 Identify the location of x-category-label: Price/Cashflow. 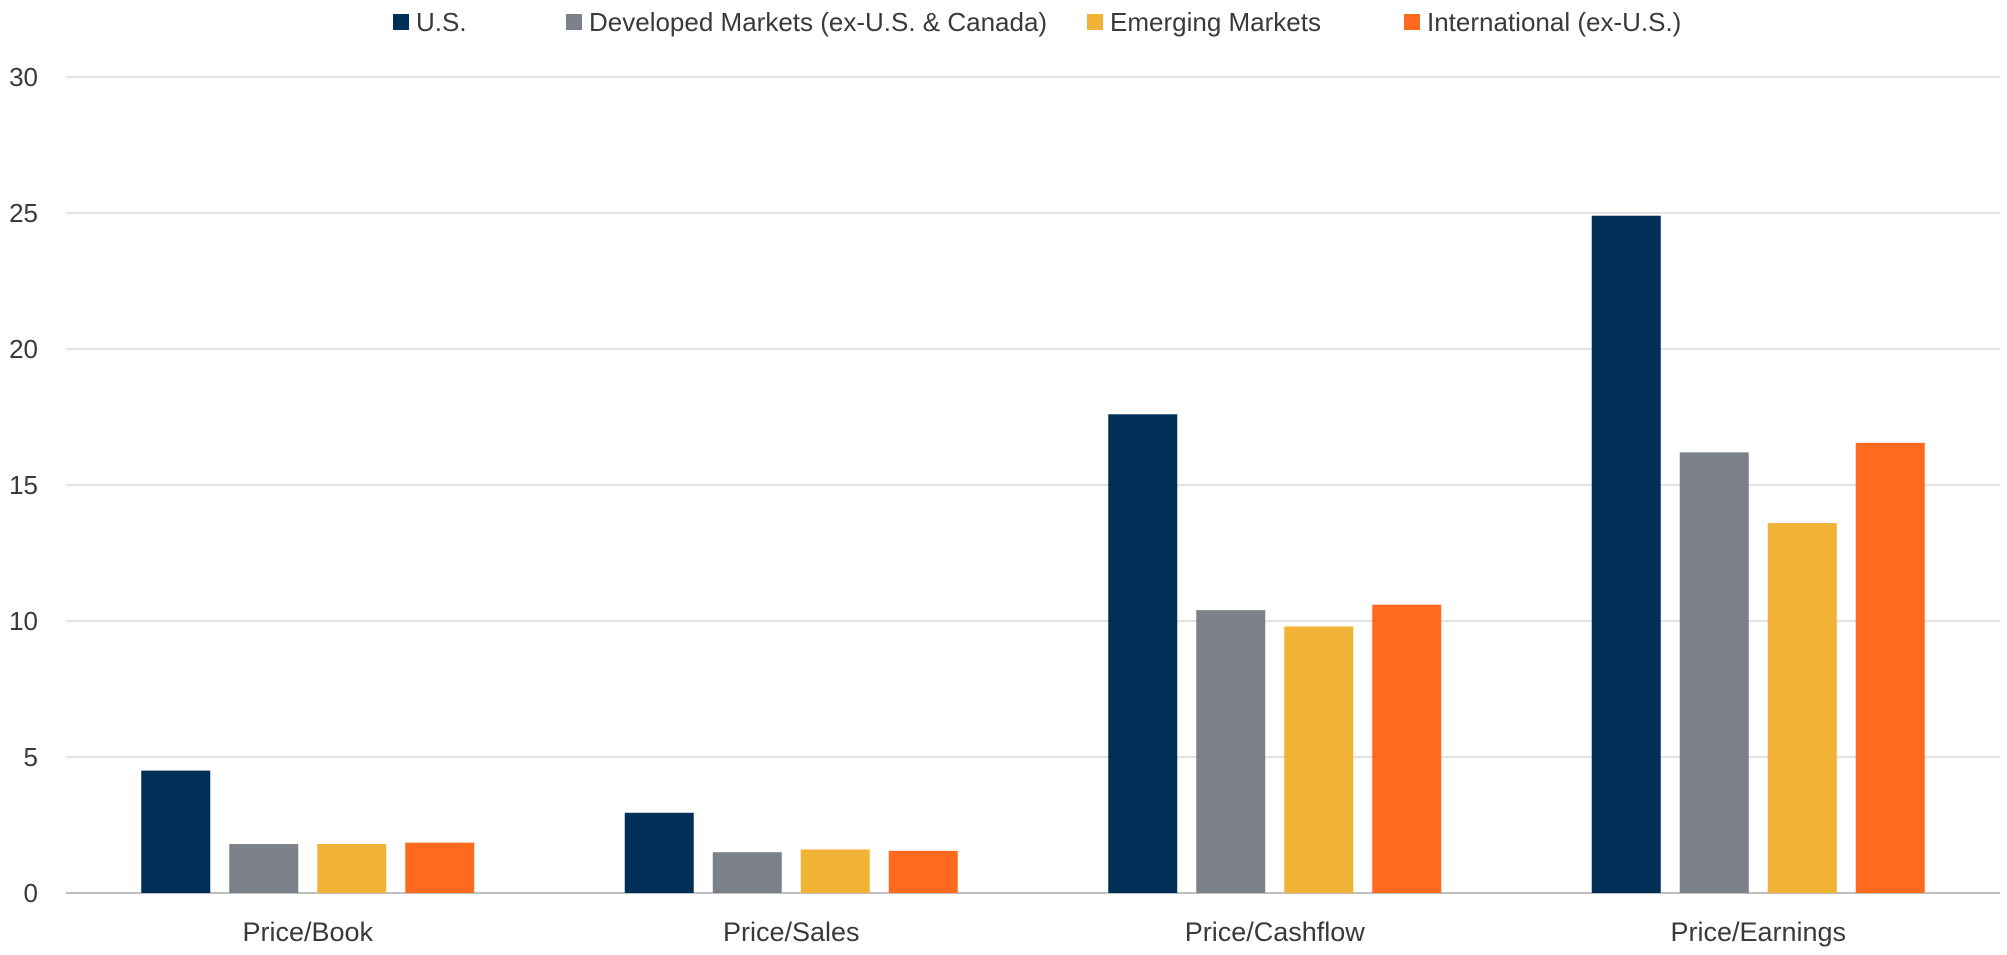
(1275, 932).